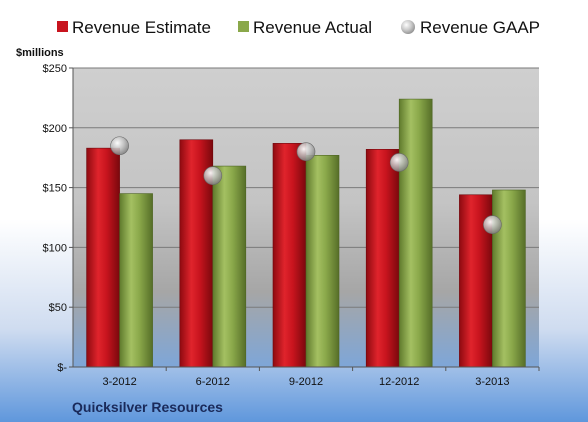 This screenshot has height=422, width=588. What do you see at coordinates (62, 368) in the screenshot?
I see `y-tick-label: $-` at bounding box center [62, 368].